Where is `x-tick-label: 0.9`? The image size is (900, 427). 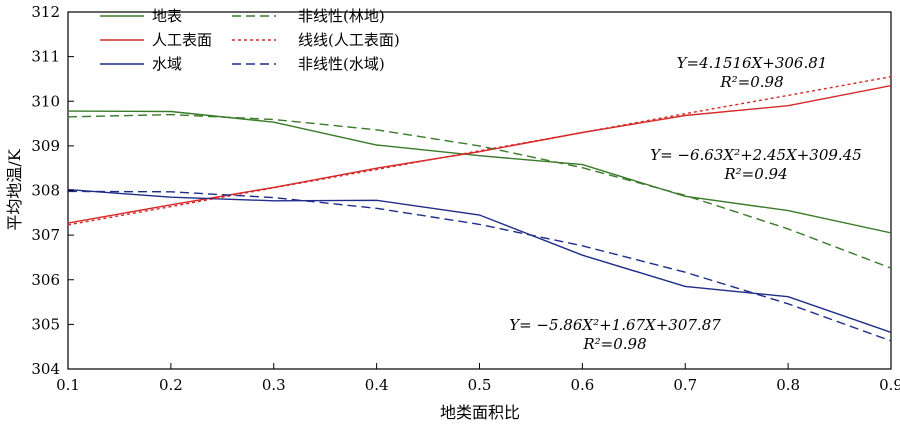 x-tick-label: 0.9 is located at coordinates (889, 385).